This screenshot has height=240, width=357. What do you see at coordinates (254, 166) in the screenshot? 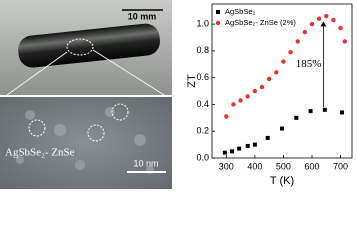
I see `x-tick-label: 400` at bounding box center [254, 166].